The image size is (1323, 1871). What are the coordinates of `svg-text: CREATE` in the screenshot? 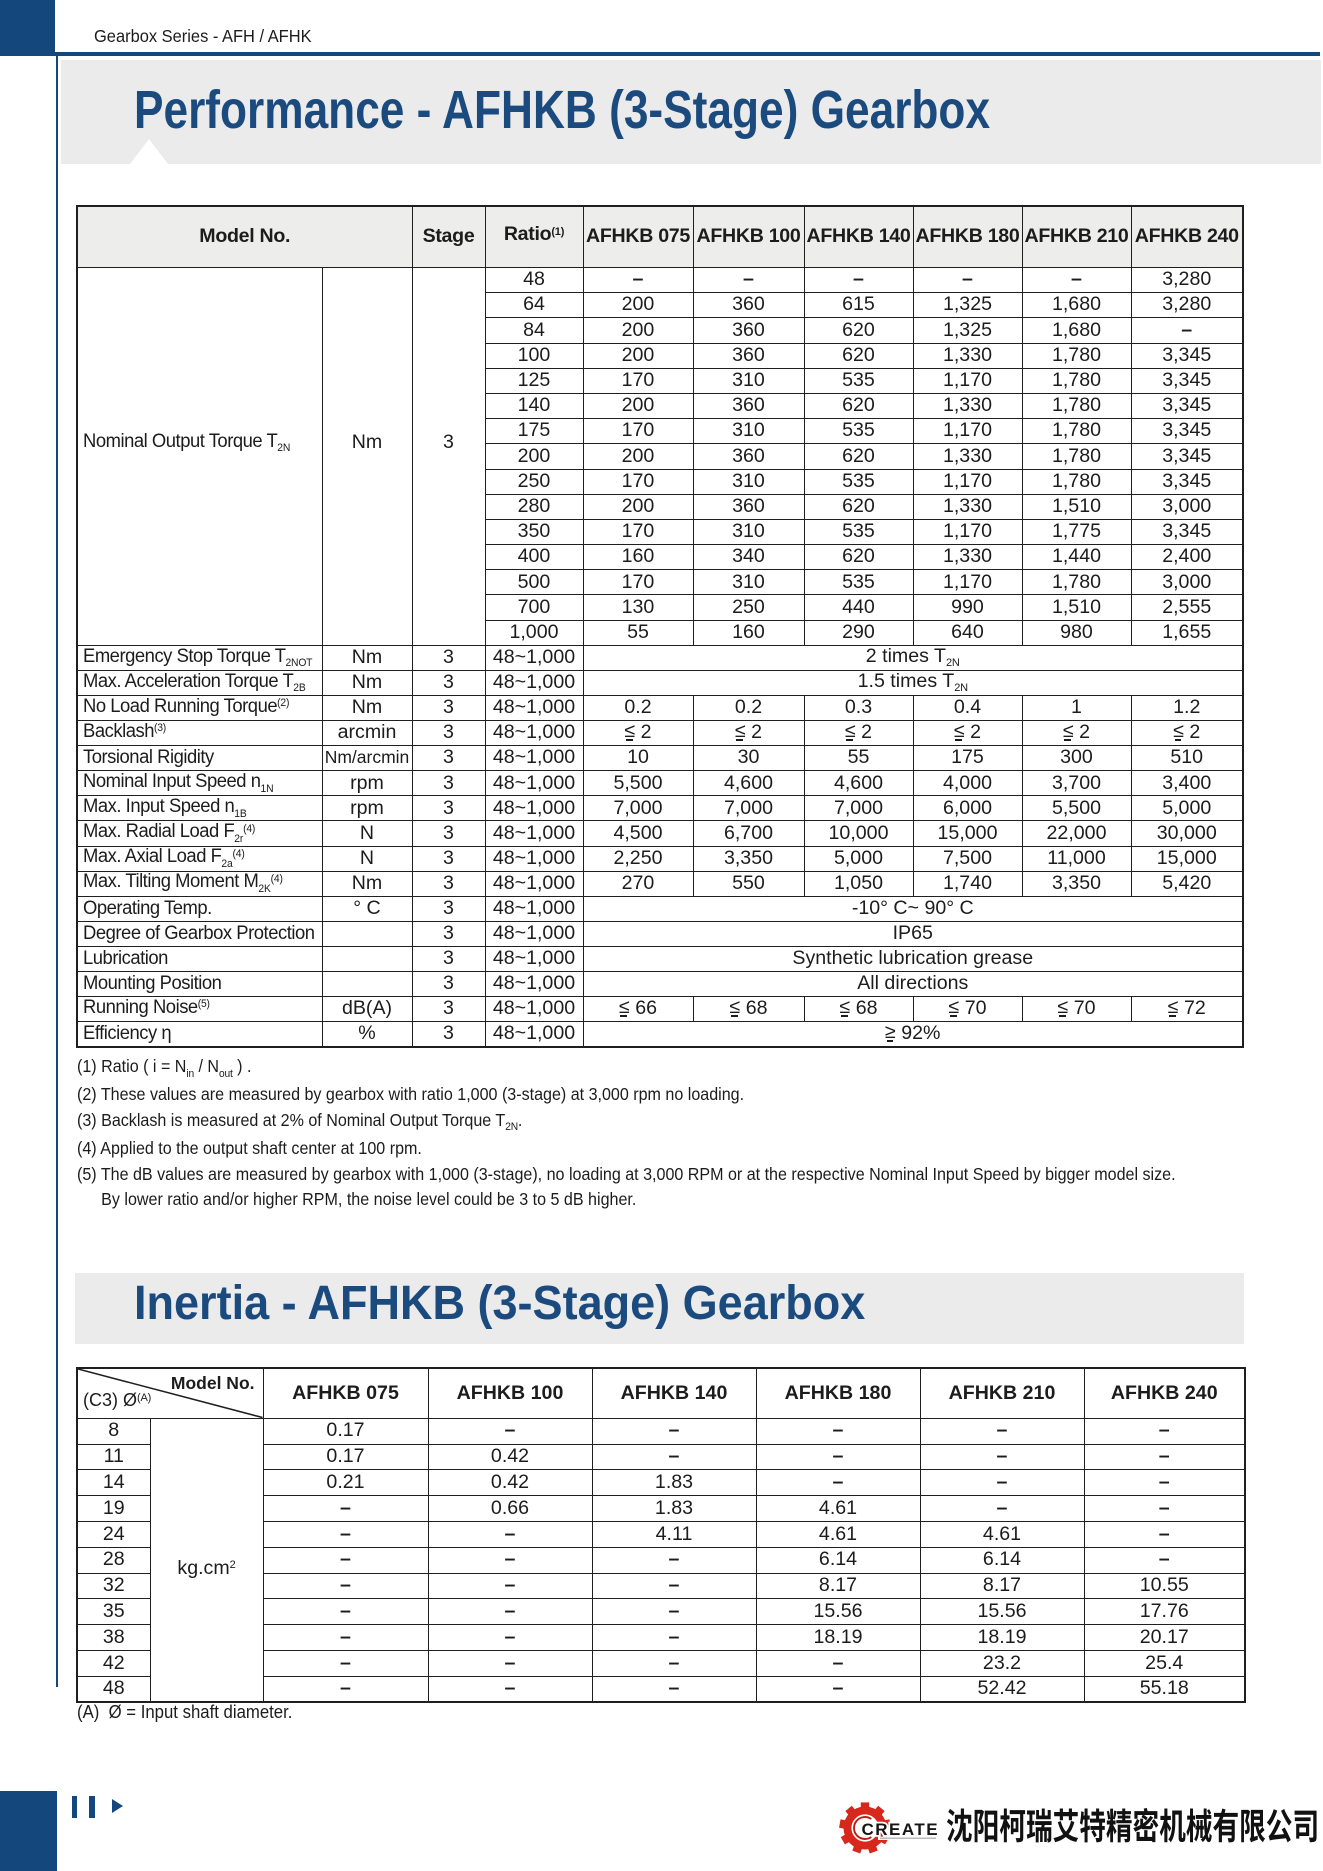 It's located at (901, 1829).